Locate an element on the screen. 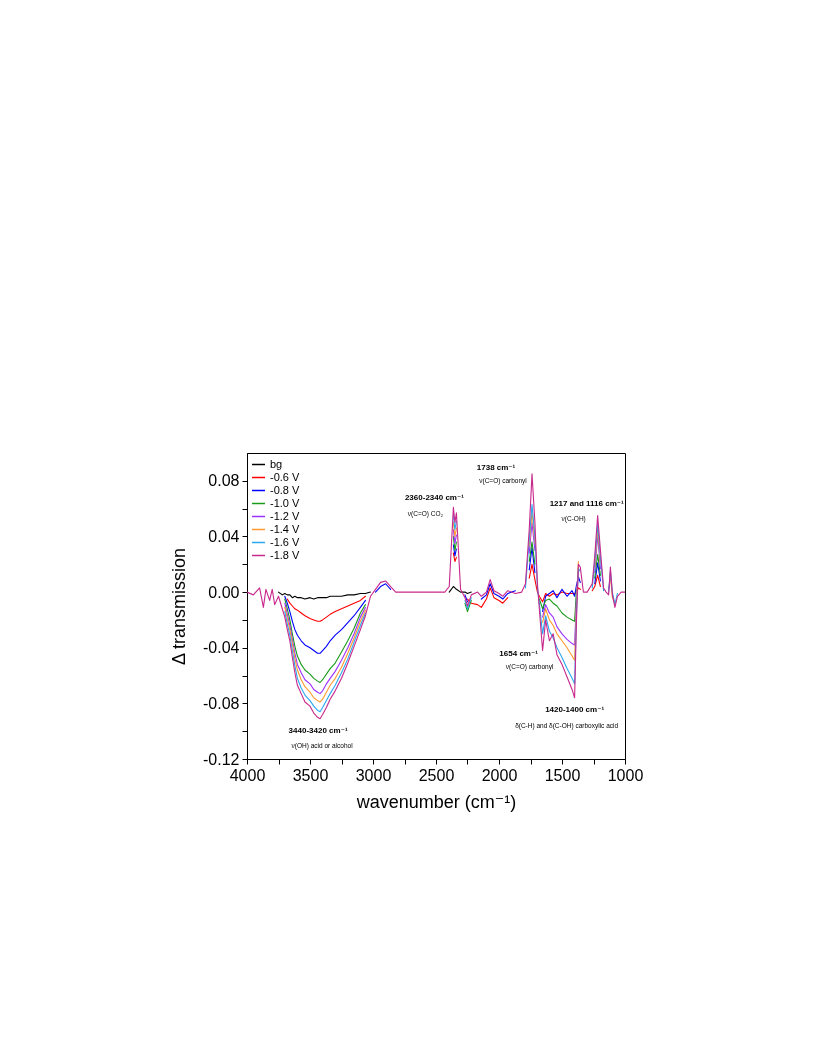 Image resolution: width=816 pixels, height=1056 pixels. legend-label: -1.8 V is located at coordinates (285, 554).